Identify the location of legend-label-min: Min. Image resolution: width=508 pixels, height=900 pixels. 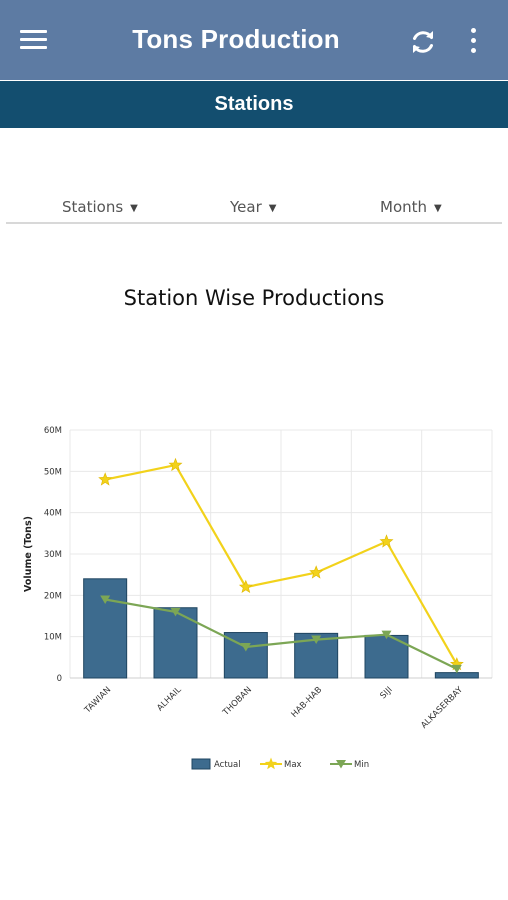
(361, 765).